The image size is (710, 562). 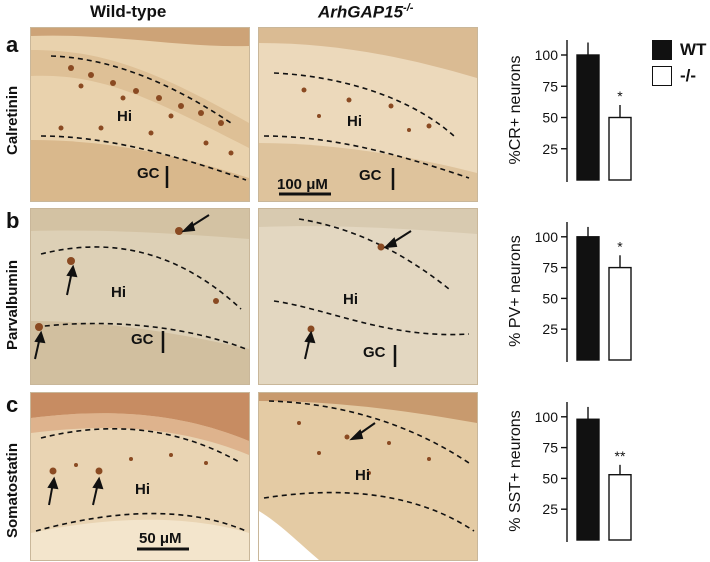 What do you see at coordinates (570, 292) in the screenshot?
I see `chart-parvalbumin: 25 50 75 100 % PV+ neurons *` at bounding box center [570, 292].